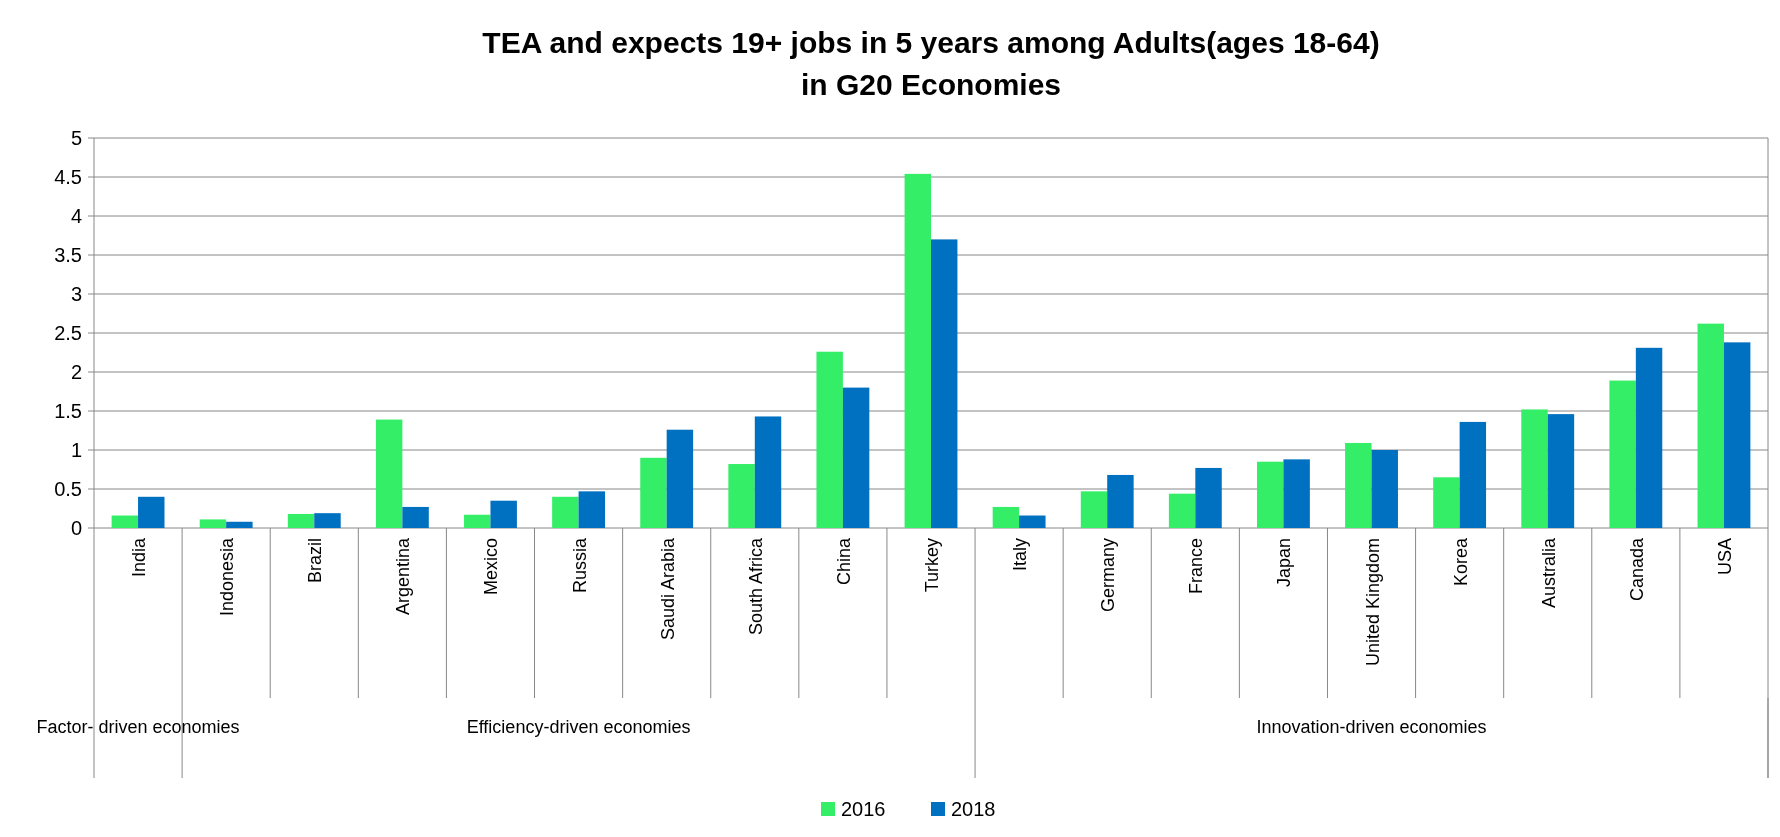 The height and width of the screenshot is (837, 1780). What do you see at coordinates (932, 565) in the screenshot?
I see `x-tick-label: Turkey` at bounding box center [932, 565].